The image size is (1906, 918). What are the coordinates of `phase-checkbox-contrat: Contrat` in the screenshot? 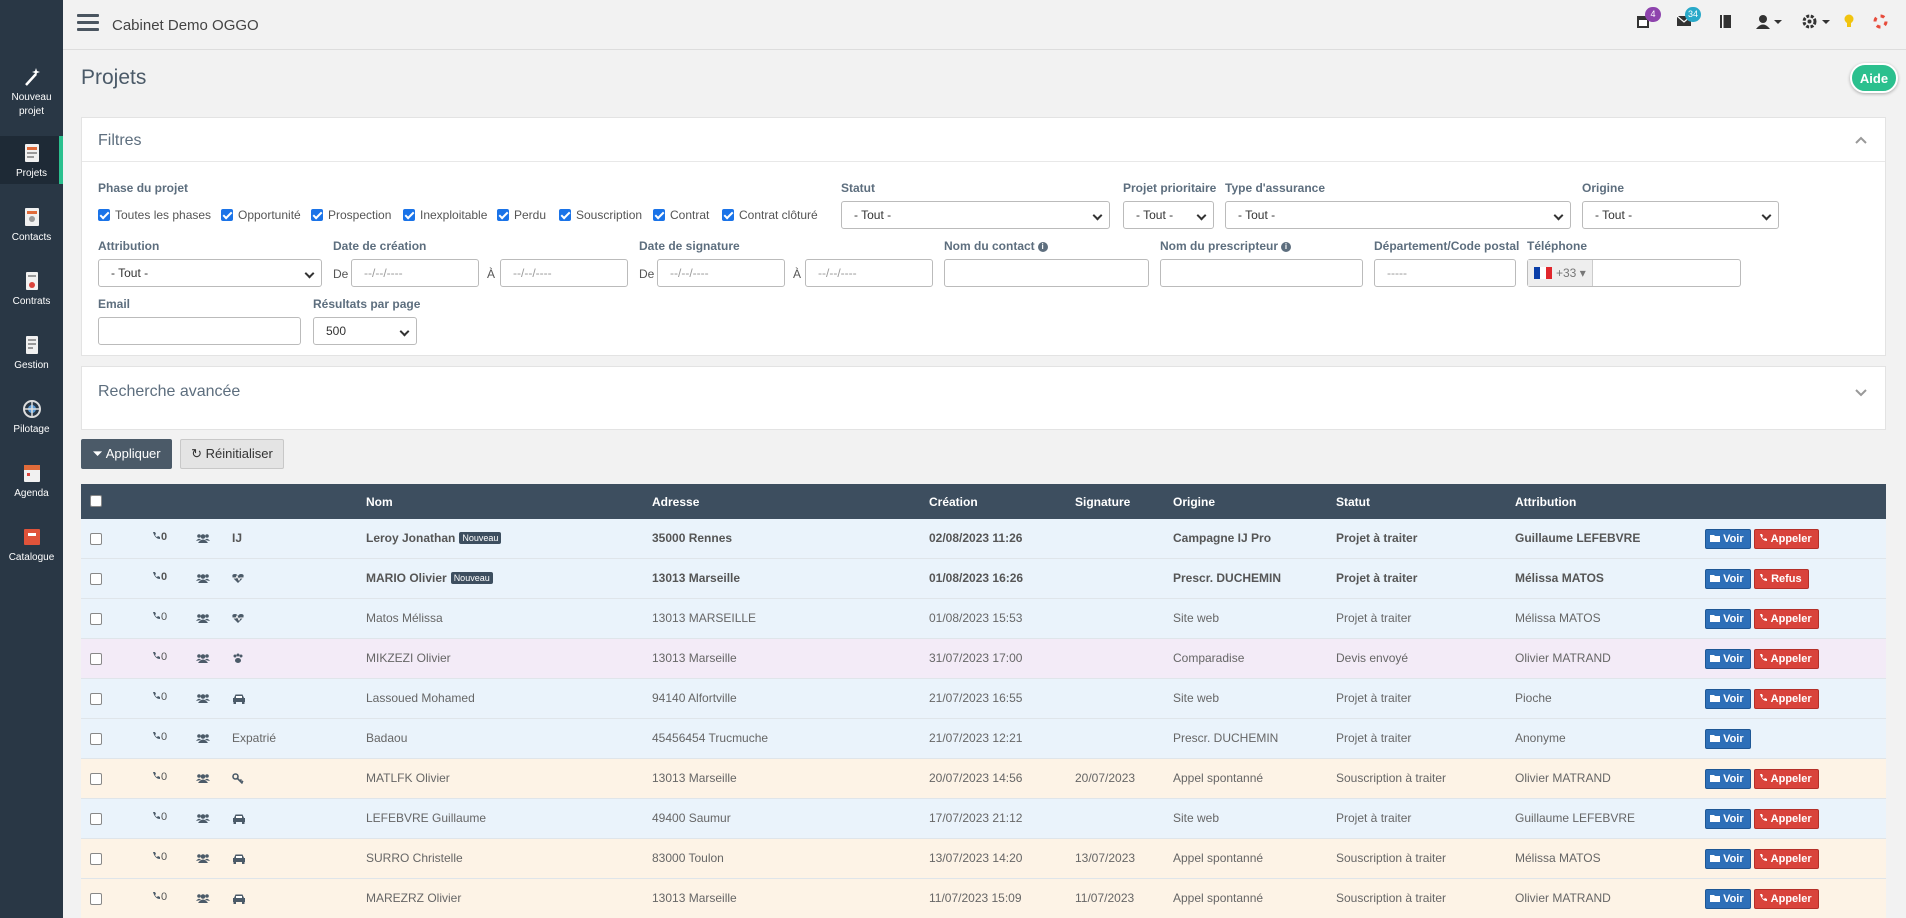 It's located at (681, 215).